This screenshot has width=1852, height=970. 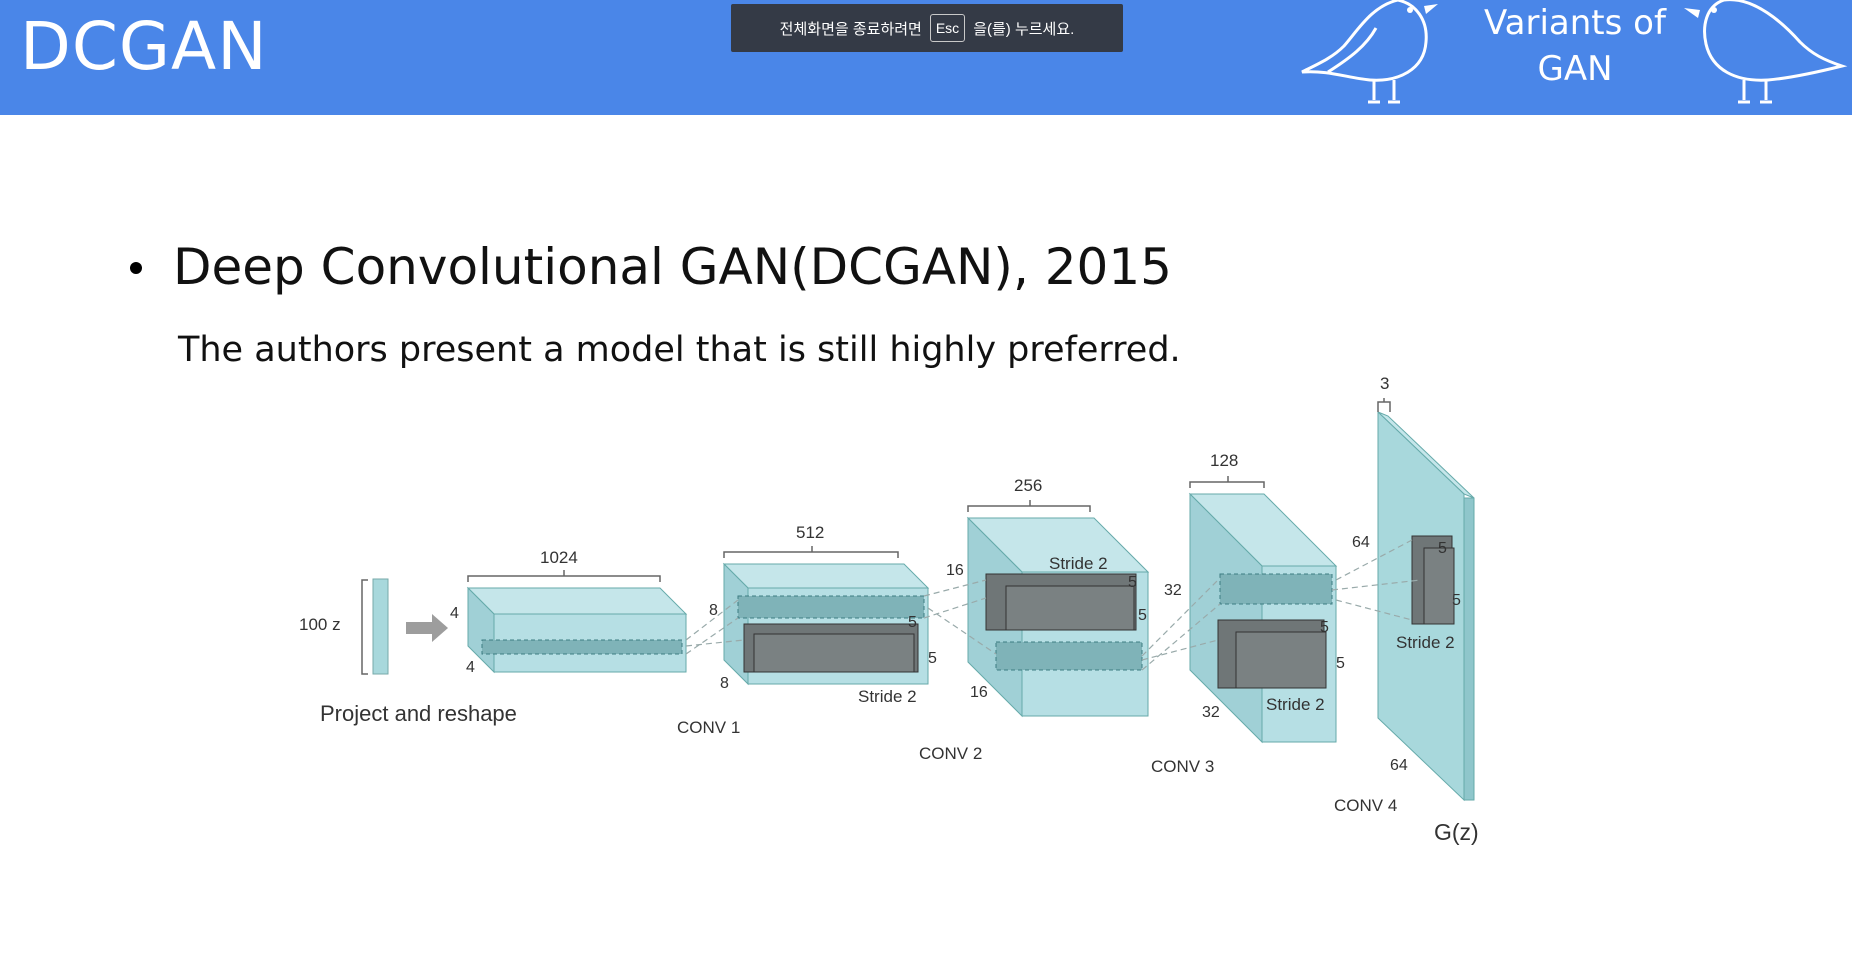 I want to click on output-depth: 3, so click(x=1384, y=383).